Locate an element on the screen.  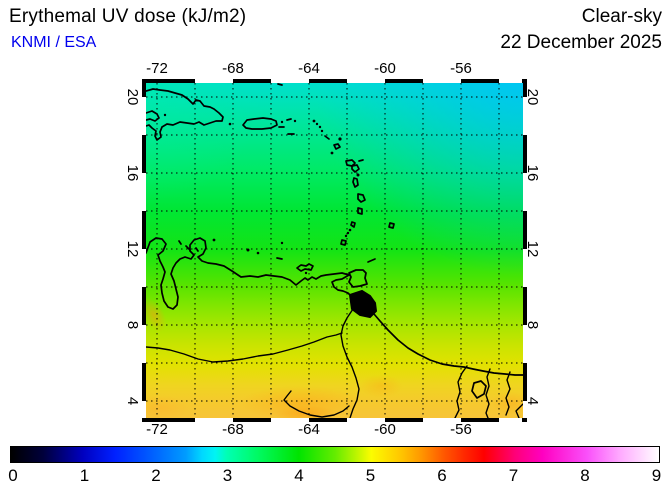
colorbar-tick-label: 3 is located at coordinates (227, 475).